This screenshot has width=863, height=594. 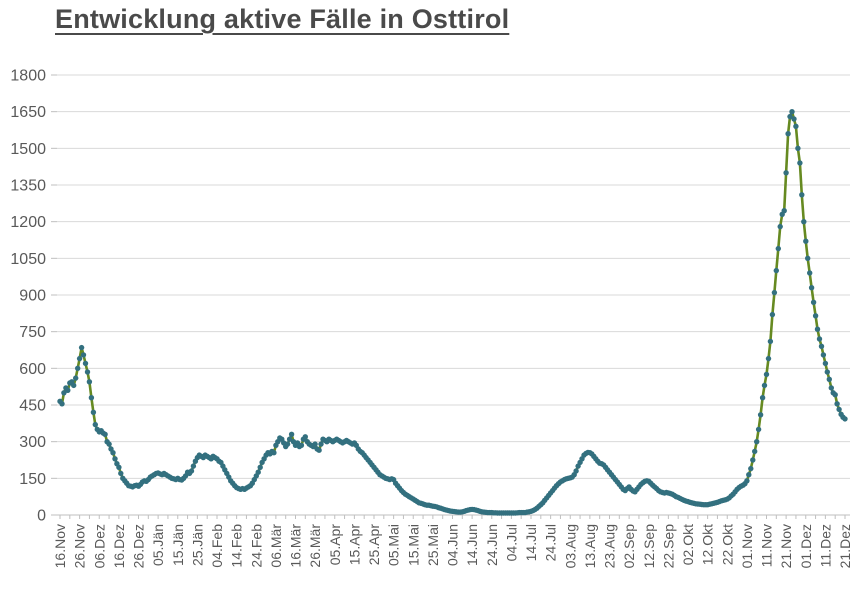 I want to click on y-axis-label: 1200, so click(x=28, y=222).